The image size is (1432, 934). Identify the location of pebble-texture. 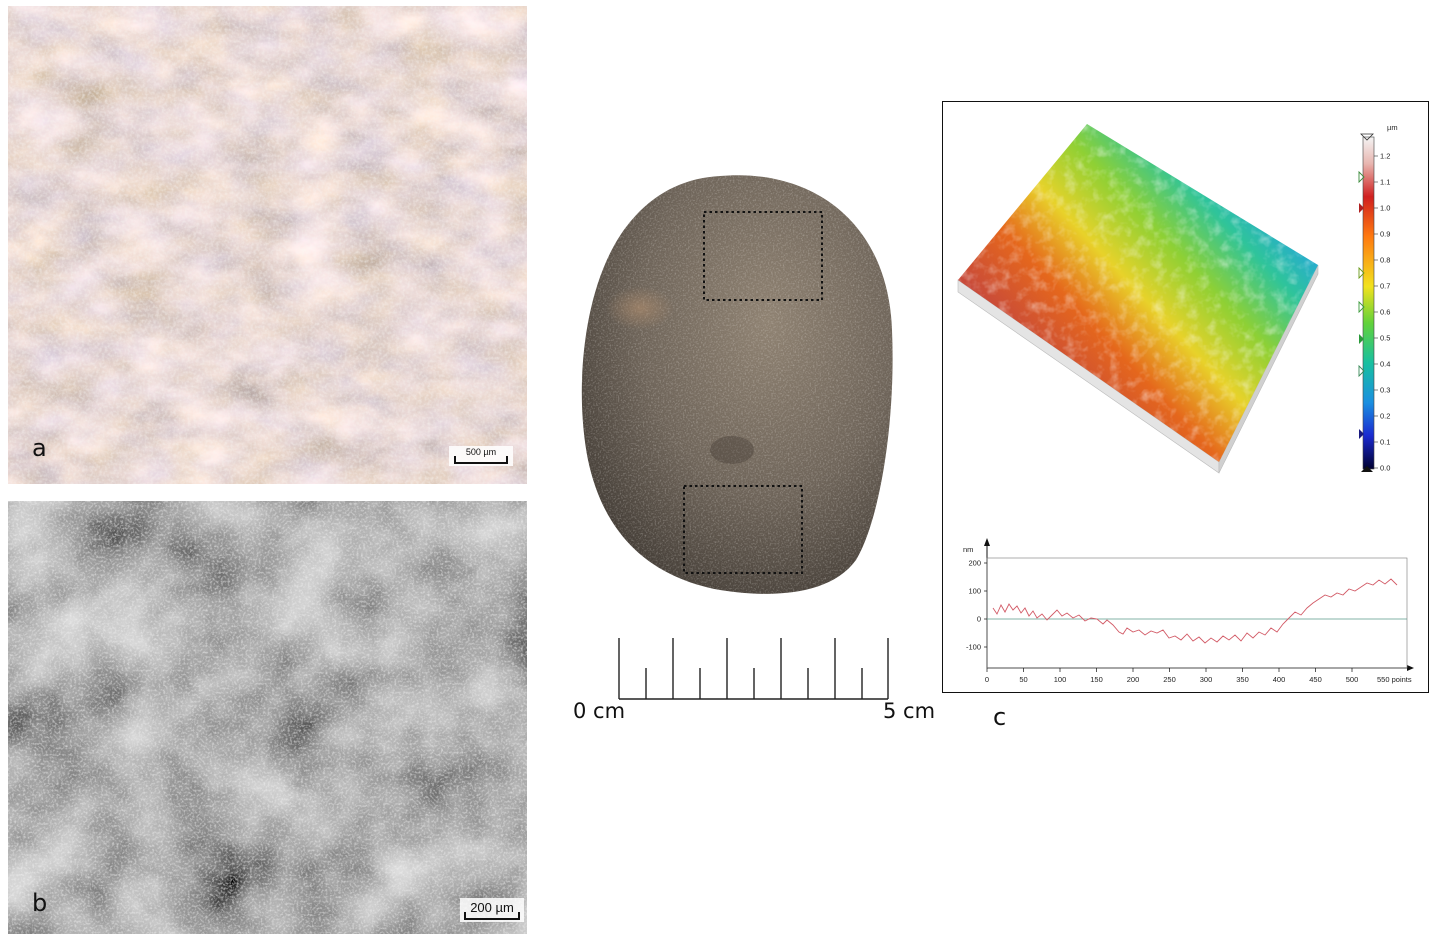
(737, 384).